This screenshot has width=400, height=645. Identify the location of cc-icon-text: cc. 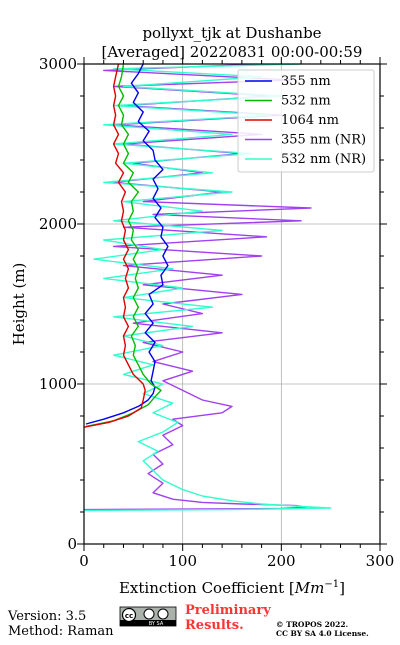
(129, 616).